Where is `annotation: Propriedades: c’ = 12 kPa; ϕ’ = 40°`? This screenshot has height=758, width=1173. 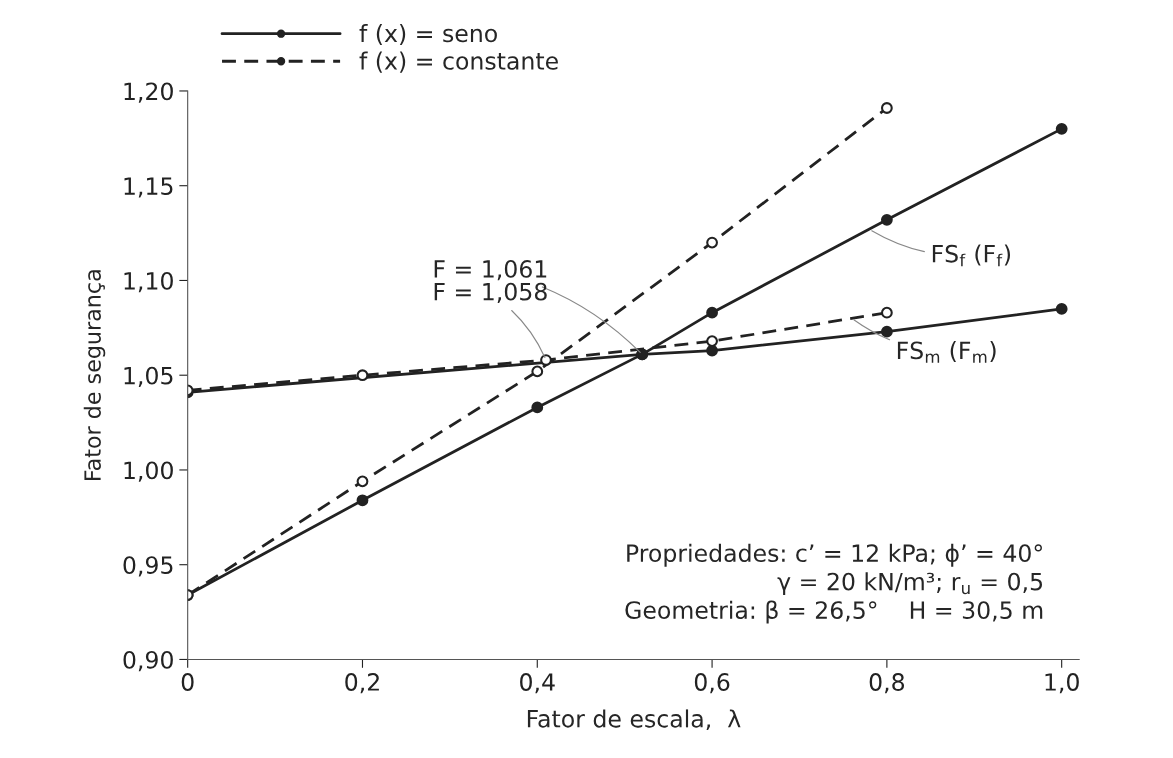
annotation: Propriedades: c’ = 12 kPa; ϕ’ = 40° is located at coordinates (834, 555).